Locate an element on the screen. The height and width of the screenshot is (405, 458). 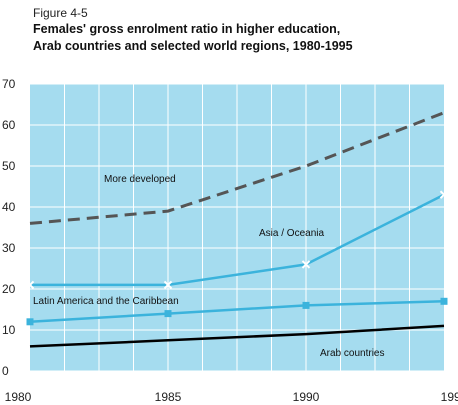
series-label-1: Asia / Oceania is located at coordinates (291, 233).